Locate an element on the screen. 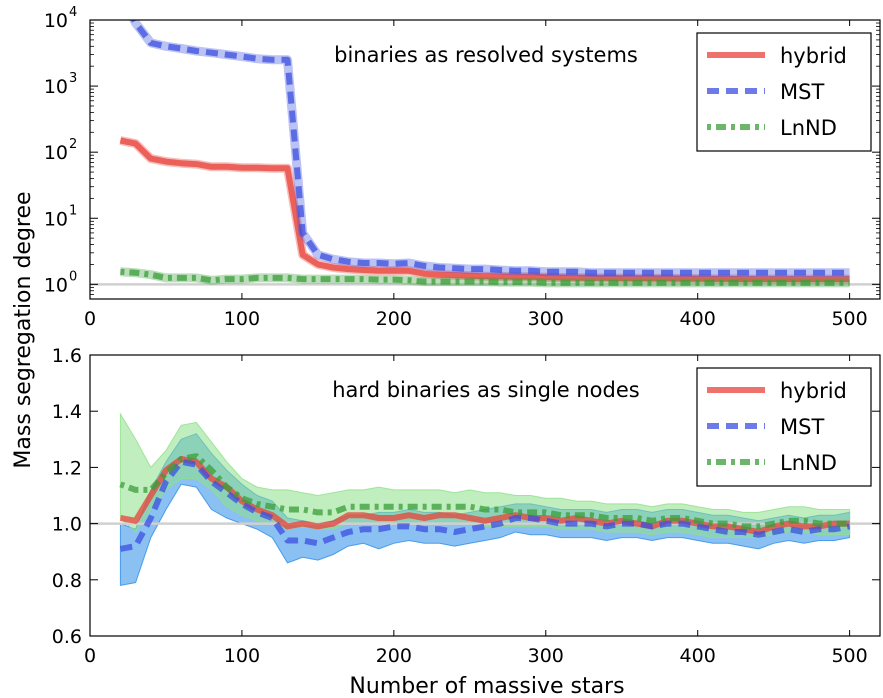  y-tick-exponent: 0 is located at coordinates (73, 276).